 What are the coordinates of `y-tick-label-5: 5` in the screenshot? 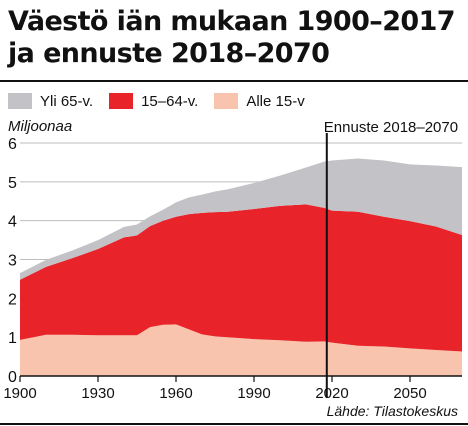 It's located at (12, 183).